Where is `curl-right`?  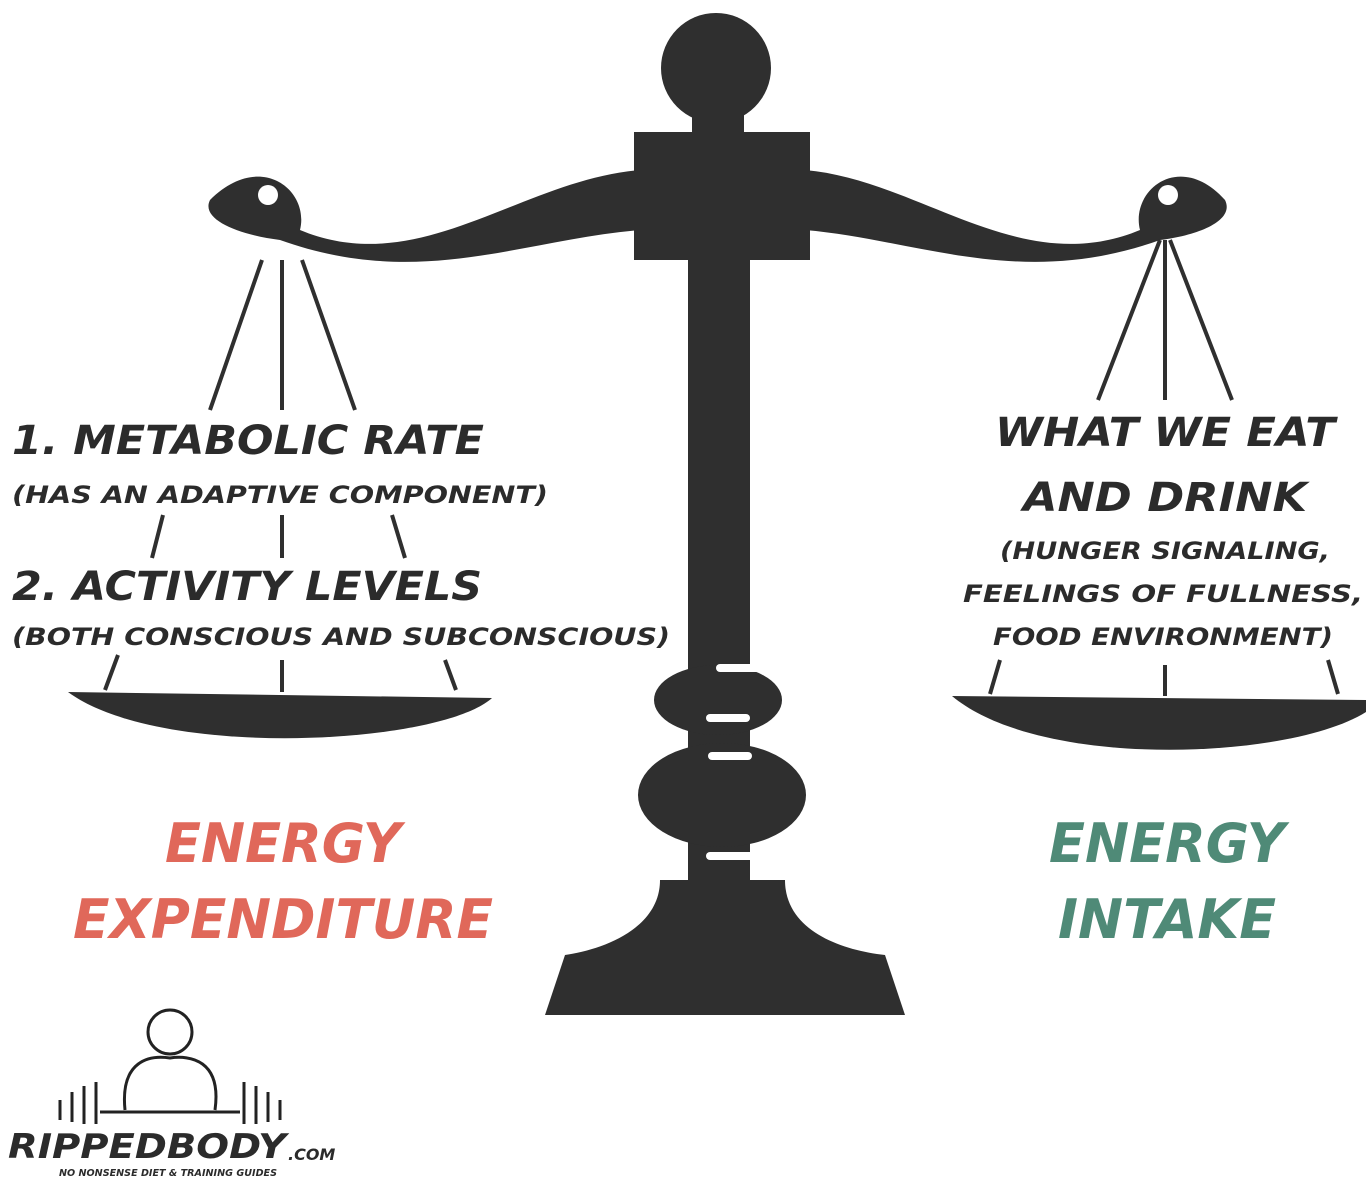 curl-right is located at coordinates (1168, 195).